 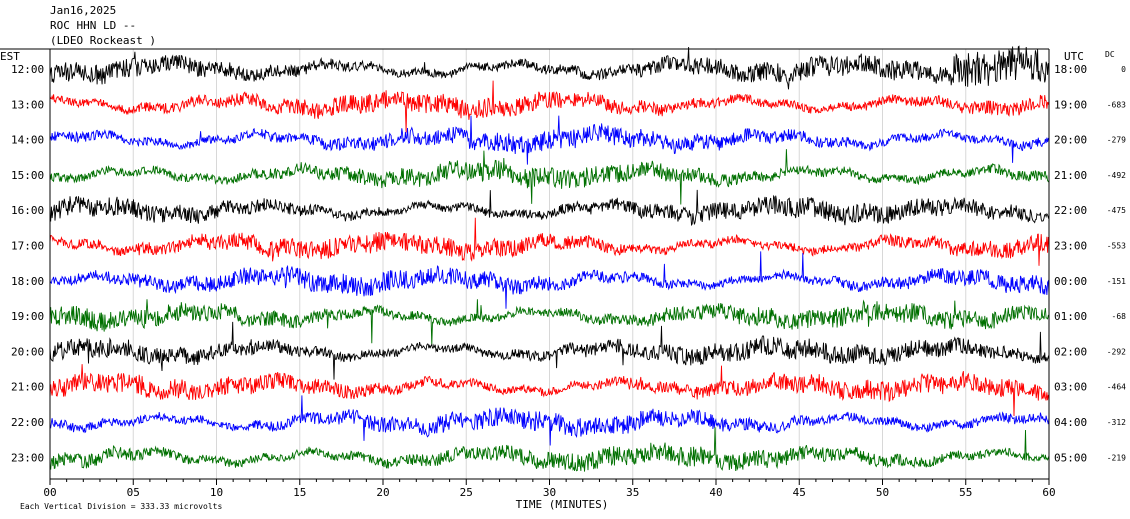 I want to click on row-dc-offset: -68, so click(x=1119, y=316).